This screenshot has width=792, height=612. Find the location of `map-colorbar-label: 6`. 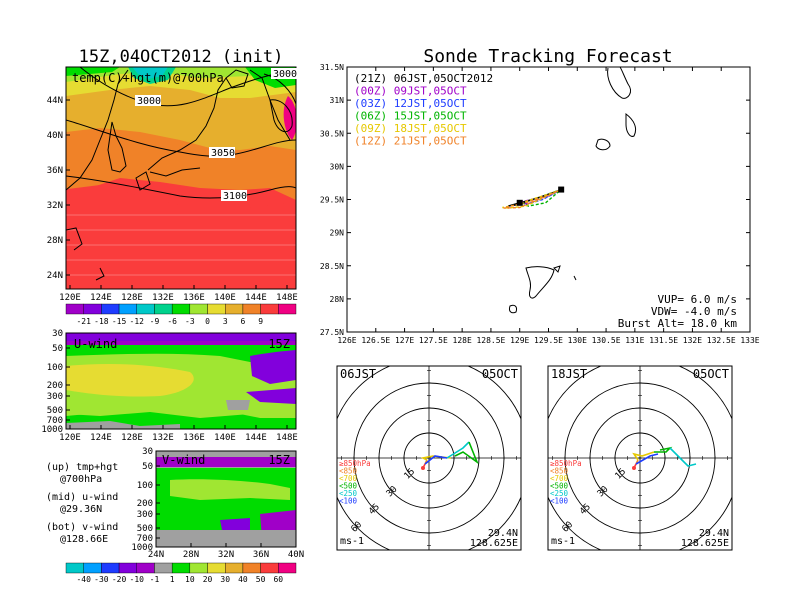

map-colorbar-label: 6 is located at coordinates (243, 321).